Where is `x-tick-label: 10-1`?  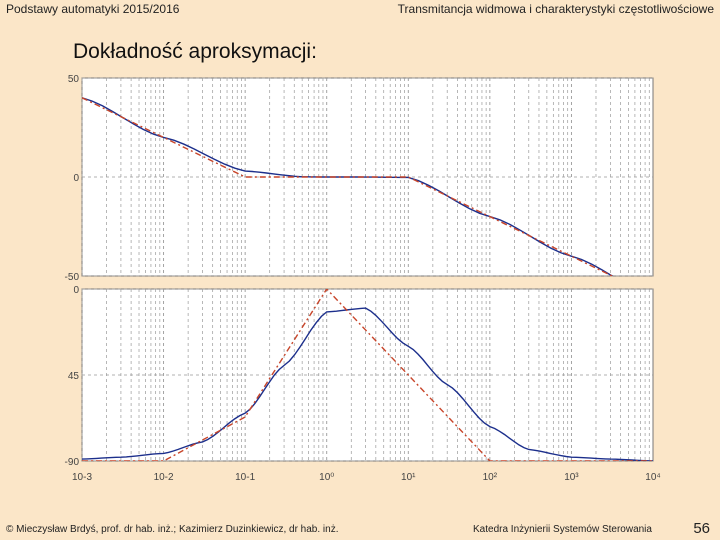 x-tick-label: 10-1 is located at coordinates (245, 477).